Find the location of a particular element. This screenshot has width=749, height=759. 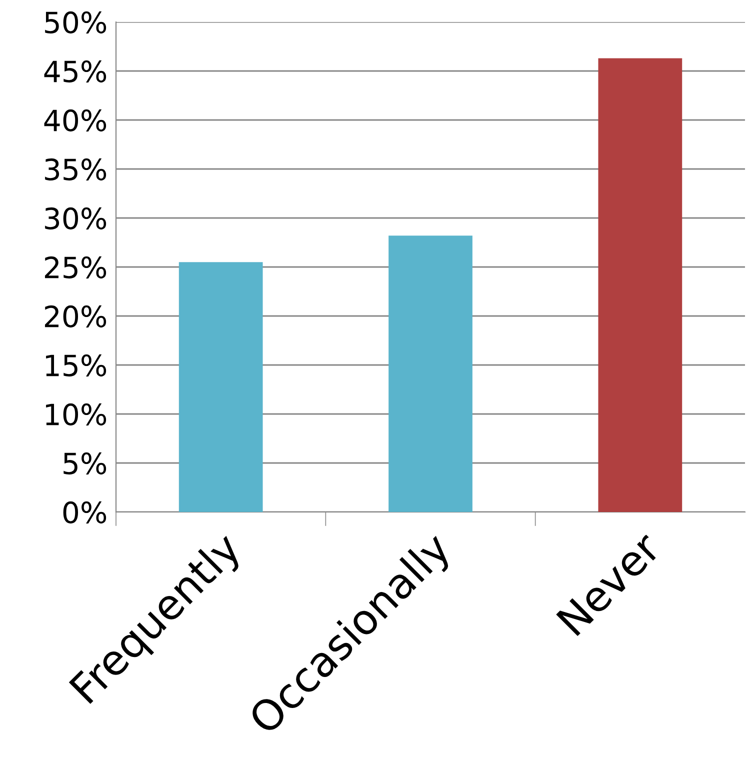

y-tick-label: 15% is located at coordinates (76, 365).